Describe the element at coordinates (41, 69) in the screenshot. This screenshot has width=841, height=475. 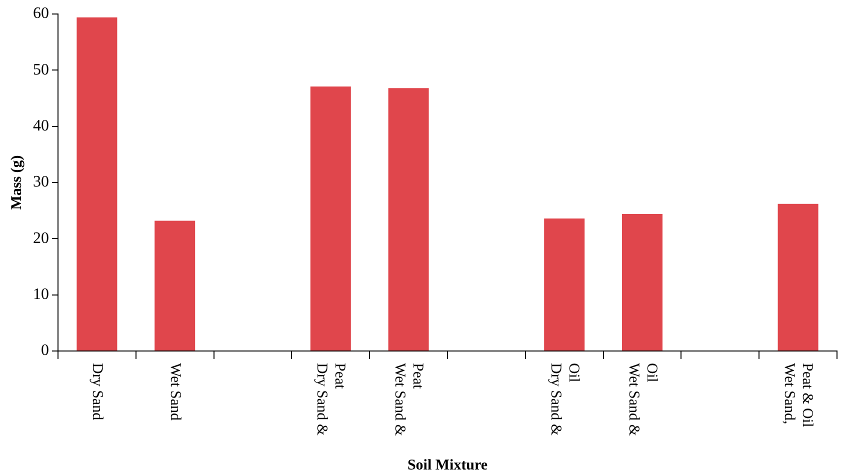
I see `y-tick-label: 50` at that location.